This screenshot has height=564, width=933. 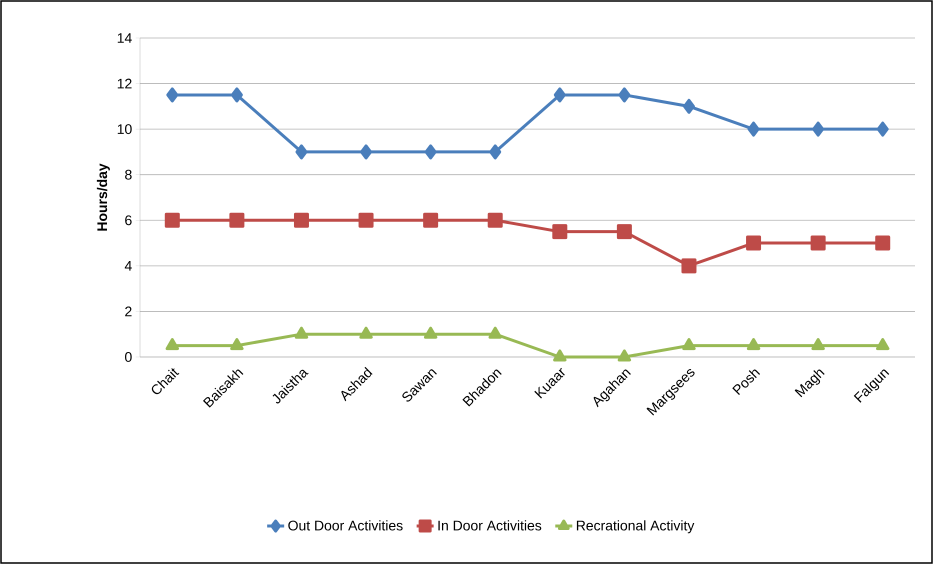 I want to click on y-tick-label: 0, so click(x=128, y=357).